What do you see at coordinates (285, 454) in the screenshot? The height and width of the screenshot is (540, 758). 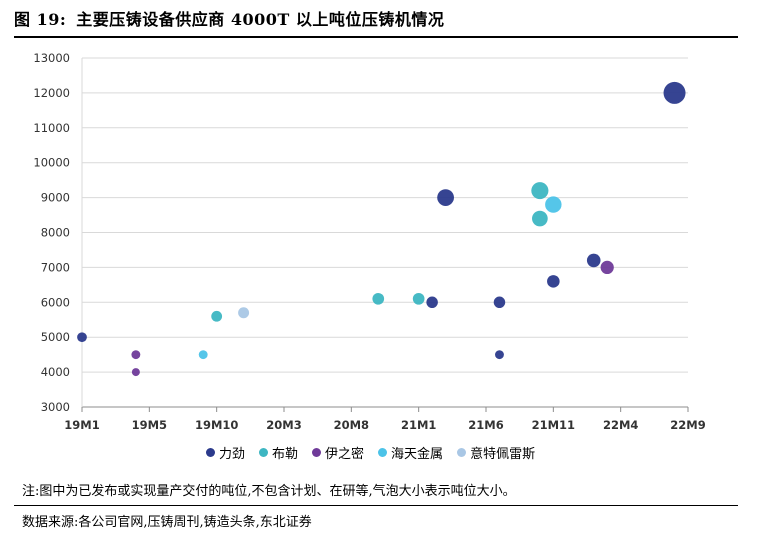 I see `legend-label: 布勒` at bounding box center [285, 454].